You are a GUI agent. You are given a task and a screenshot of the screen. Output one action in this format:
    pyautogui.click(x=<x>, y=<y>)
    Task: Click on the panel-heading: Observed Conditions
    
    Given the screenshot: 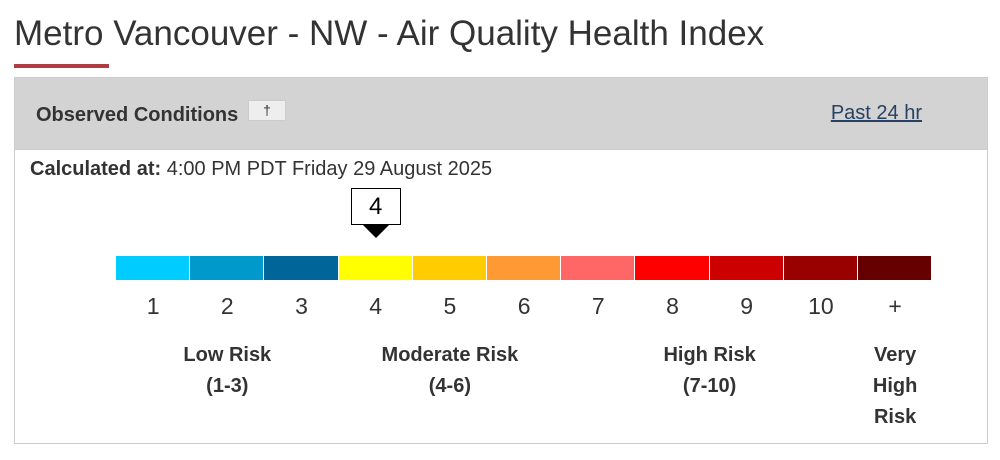 What is the action you would take?
    pyautogui.click(x=137, y=115)
    